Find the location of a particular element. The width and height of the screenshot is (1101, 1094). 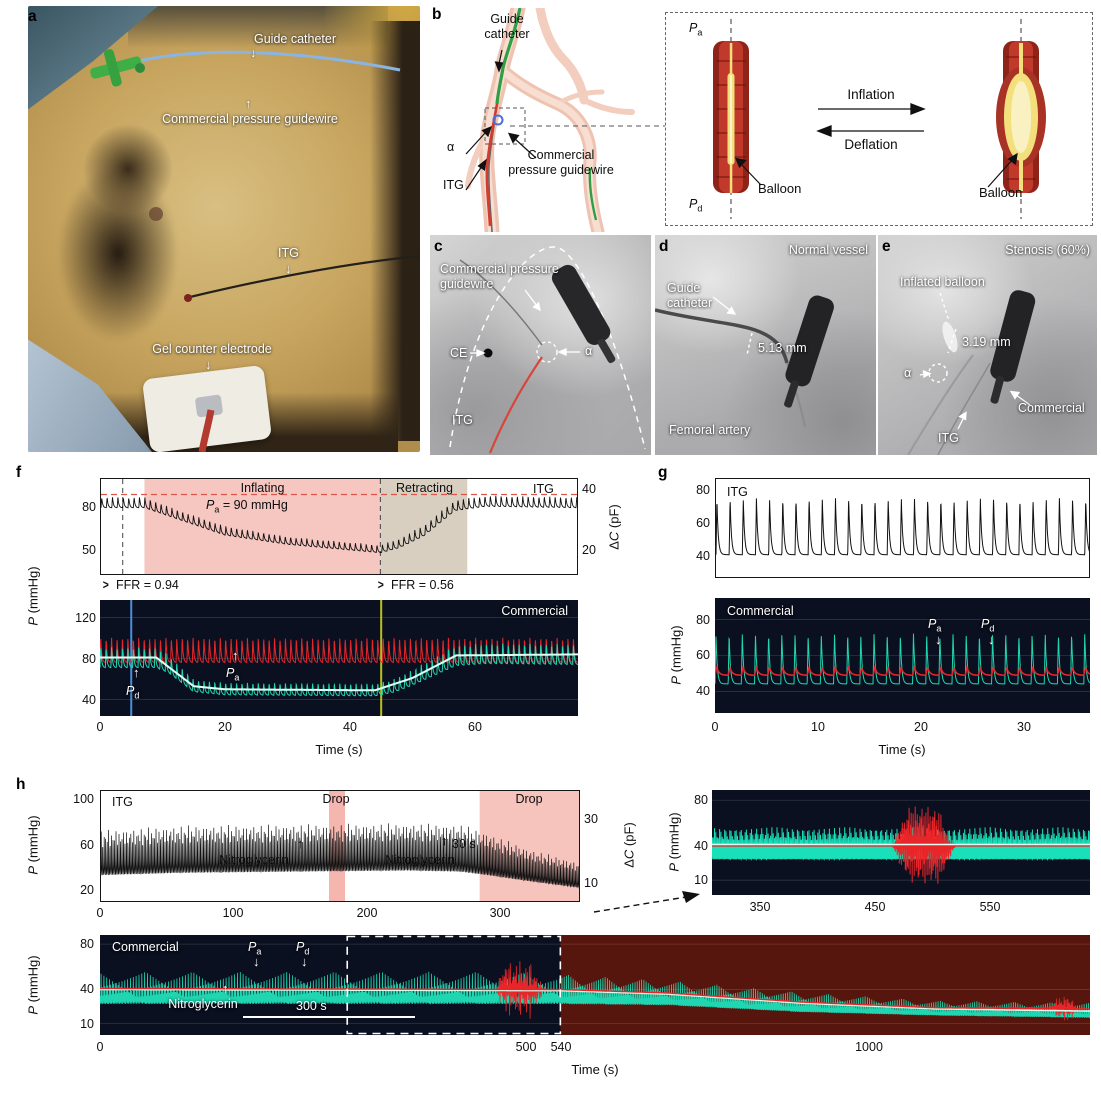

h-inset-ytick: 80 is located at coordinates (701, 800).